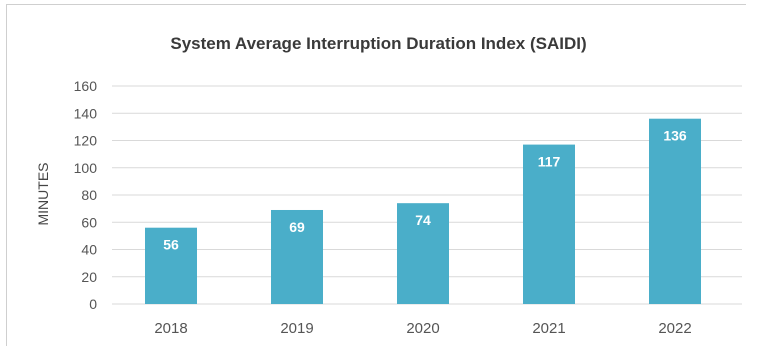 Image resolution: width=757 pixels, height=346 pixels. What do you see at coordinates (549, 224) in the screenshot?
I see `bar-2021` at bounding box center [549, 224].